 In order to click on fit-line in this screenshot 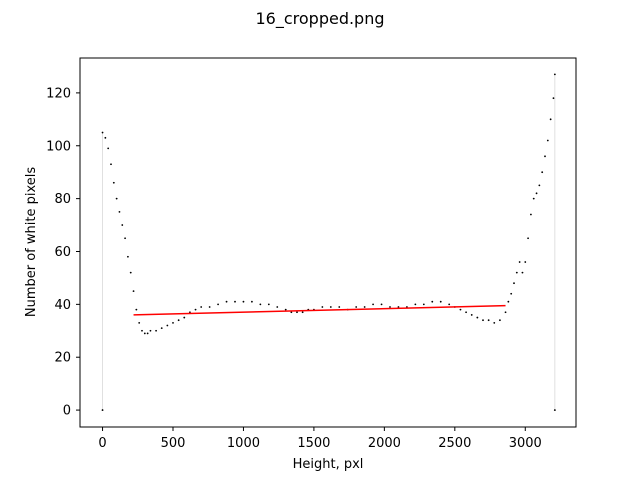, I will do `click(319, 310)`.